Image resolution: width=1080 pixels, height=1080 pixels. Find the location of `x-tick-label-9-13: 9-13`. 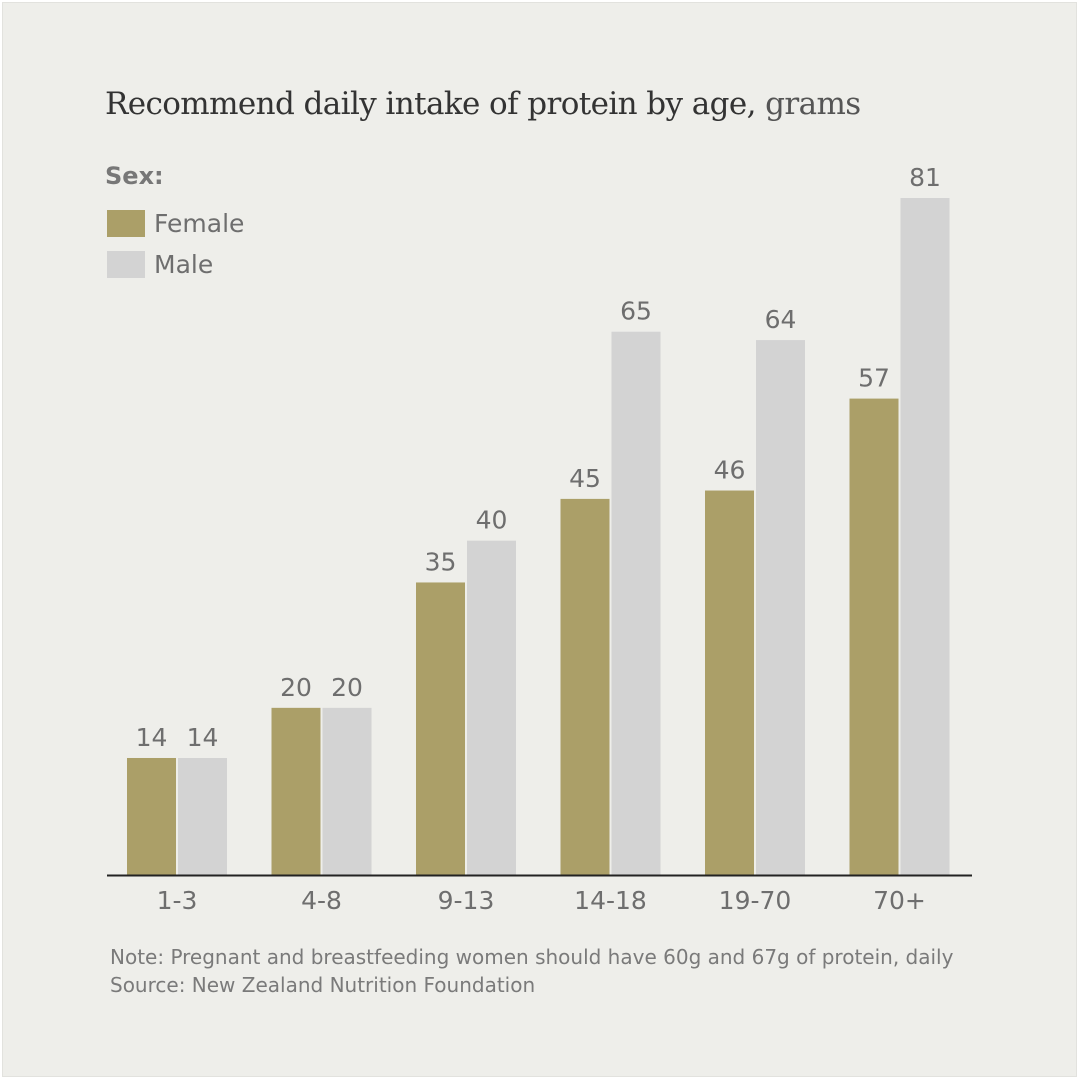

x-tick-label-9-13: 9-13 is located at coordinates (466, 900).